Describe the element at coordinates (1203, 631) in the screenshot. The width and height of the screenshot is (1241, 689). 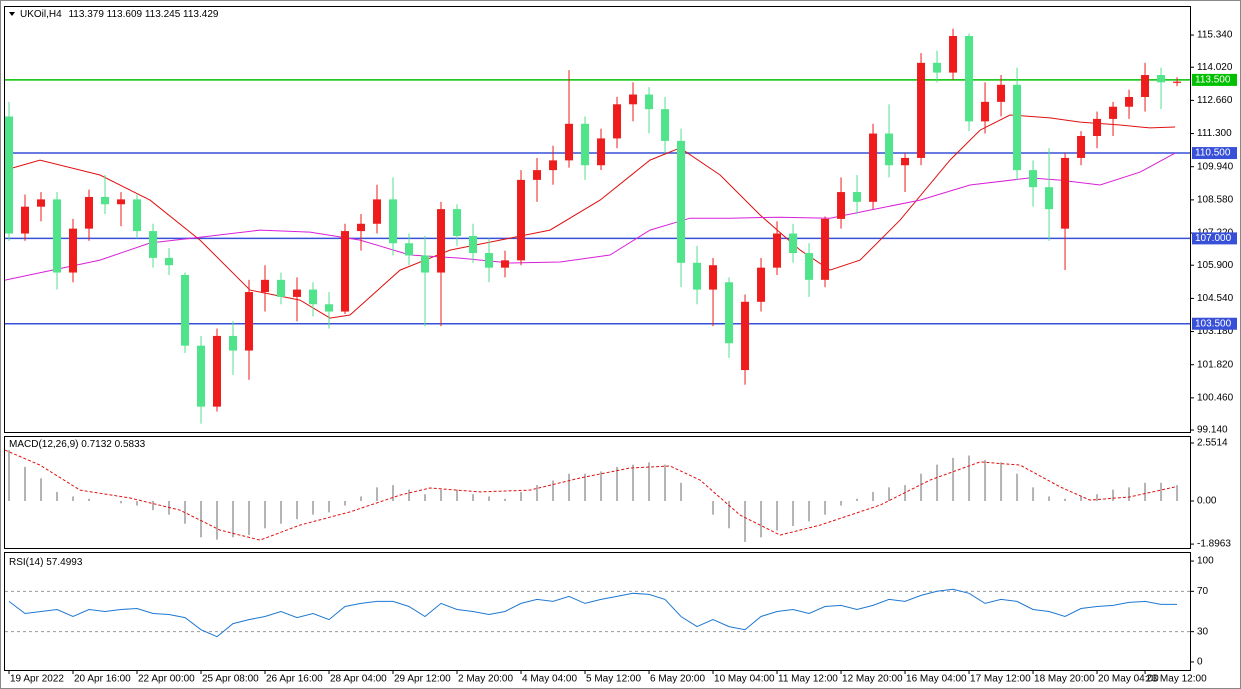
I see `y-tick-label: 30` at that location.